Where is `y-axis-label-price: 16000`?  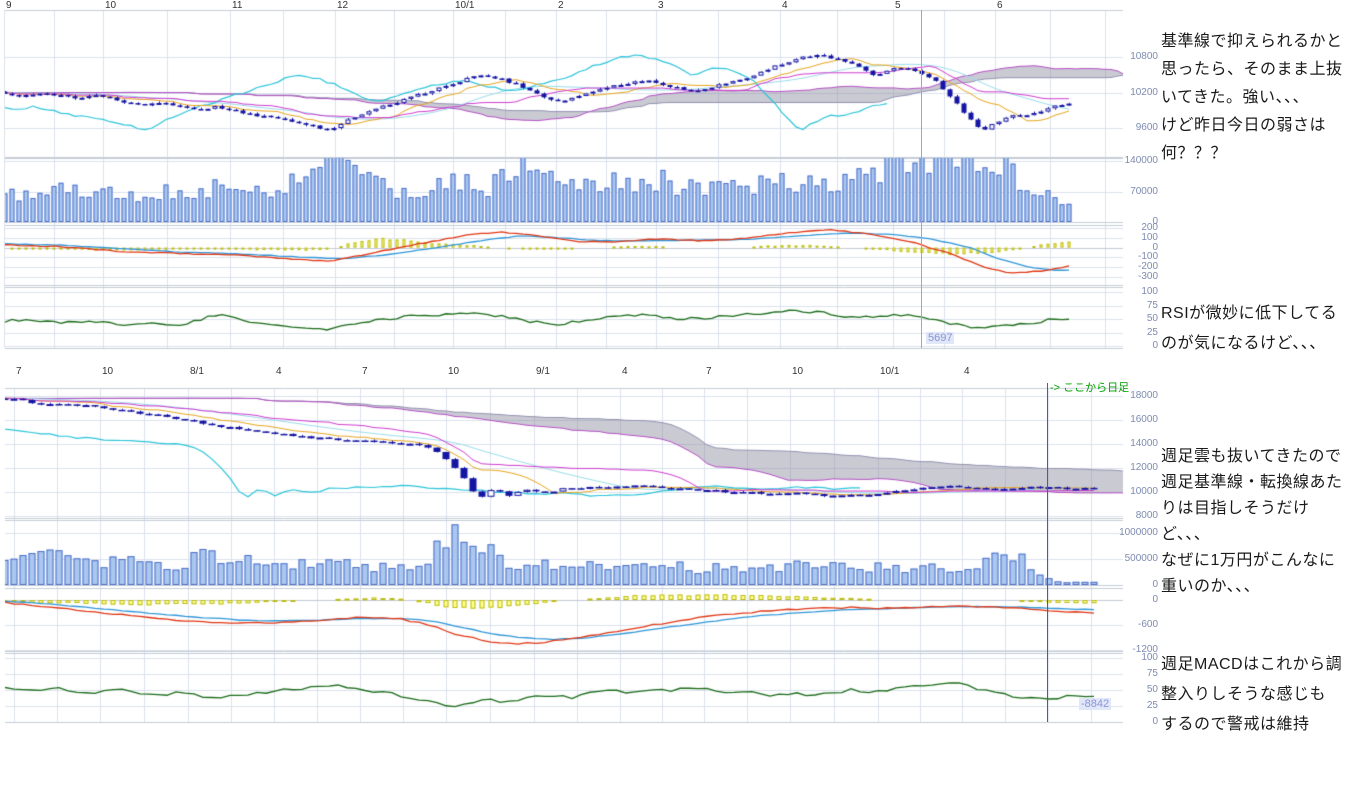 y-axis-label-price: 16000 is located at coordinates (1144, 419).